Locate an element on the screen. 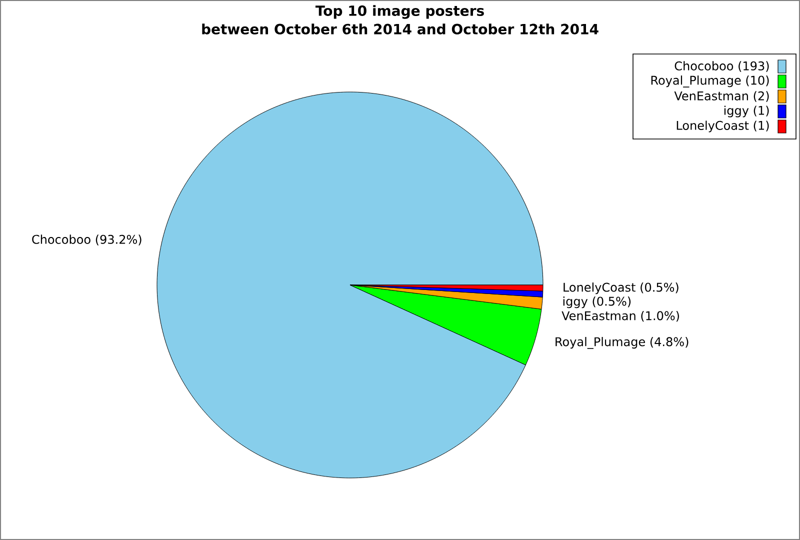  data-label: VenEastman (1.0%) is located at coordinates (620, 316).